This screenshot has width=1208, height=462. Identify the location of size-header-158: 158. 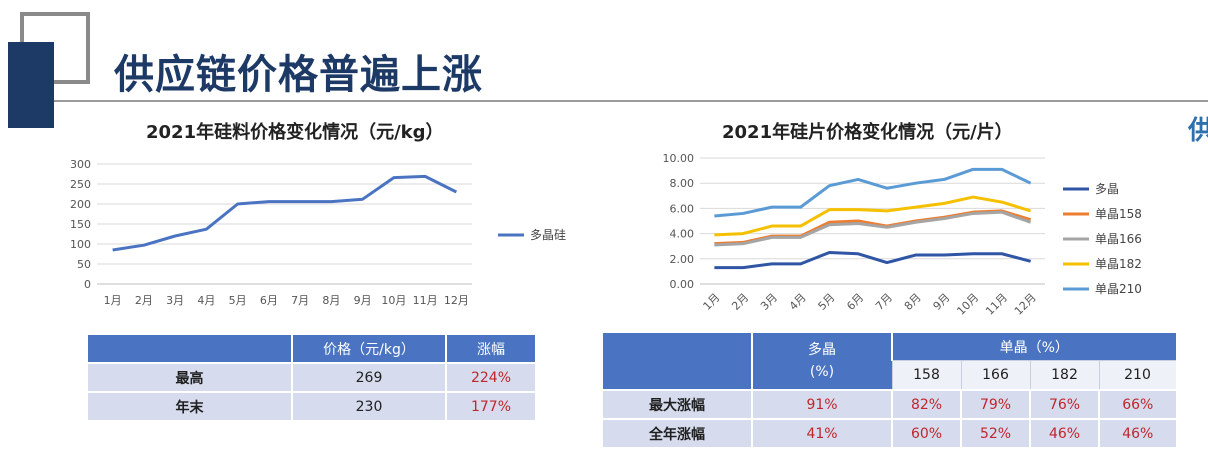
(926, 375).